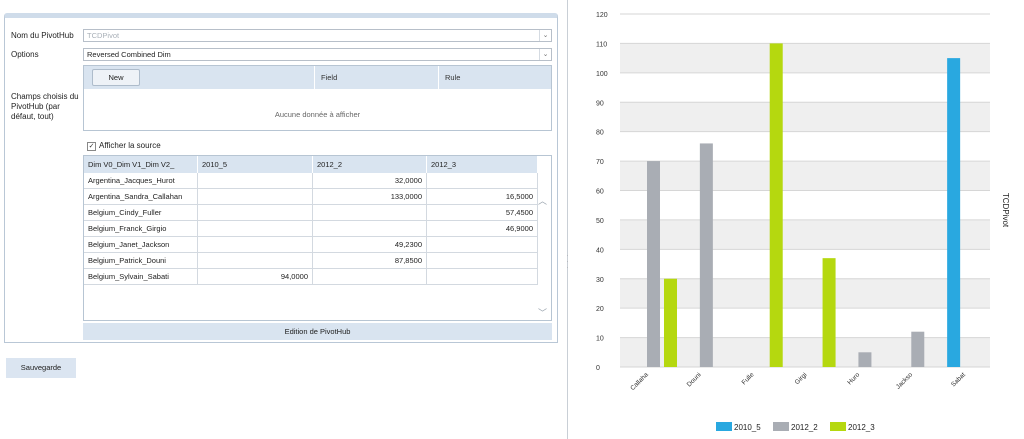  What do you see at coordinates (141, 213) in the screenshot?
I see `table-cell: Belgium_Cindy_Fuller` at bounding box center [141, 213].